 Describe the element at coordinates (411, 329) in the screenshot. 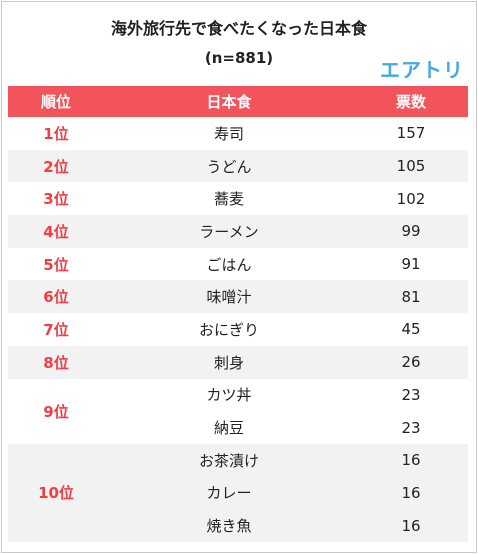

I see `votes-cell: 45` at that location.